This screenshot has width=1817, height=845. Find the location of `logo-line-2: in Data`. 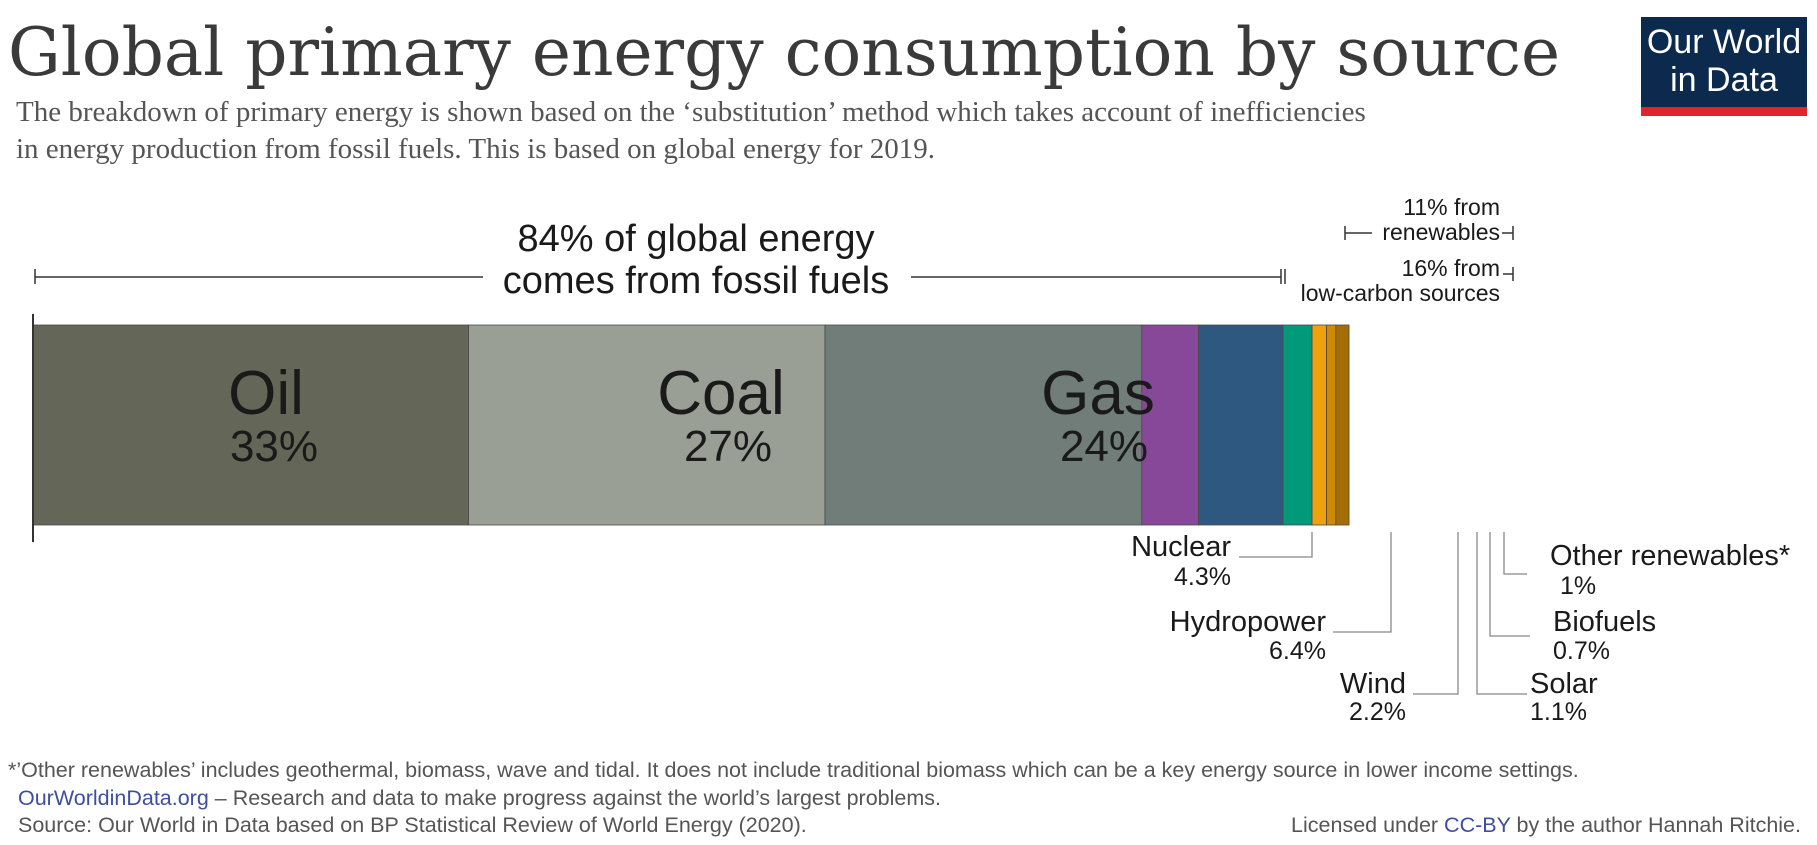

logo-line-2: in Data is located at coordinates (1724, 80).